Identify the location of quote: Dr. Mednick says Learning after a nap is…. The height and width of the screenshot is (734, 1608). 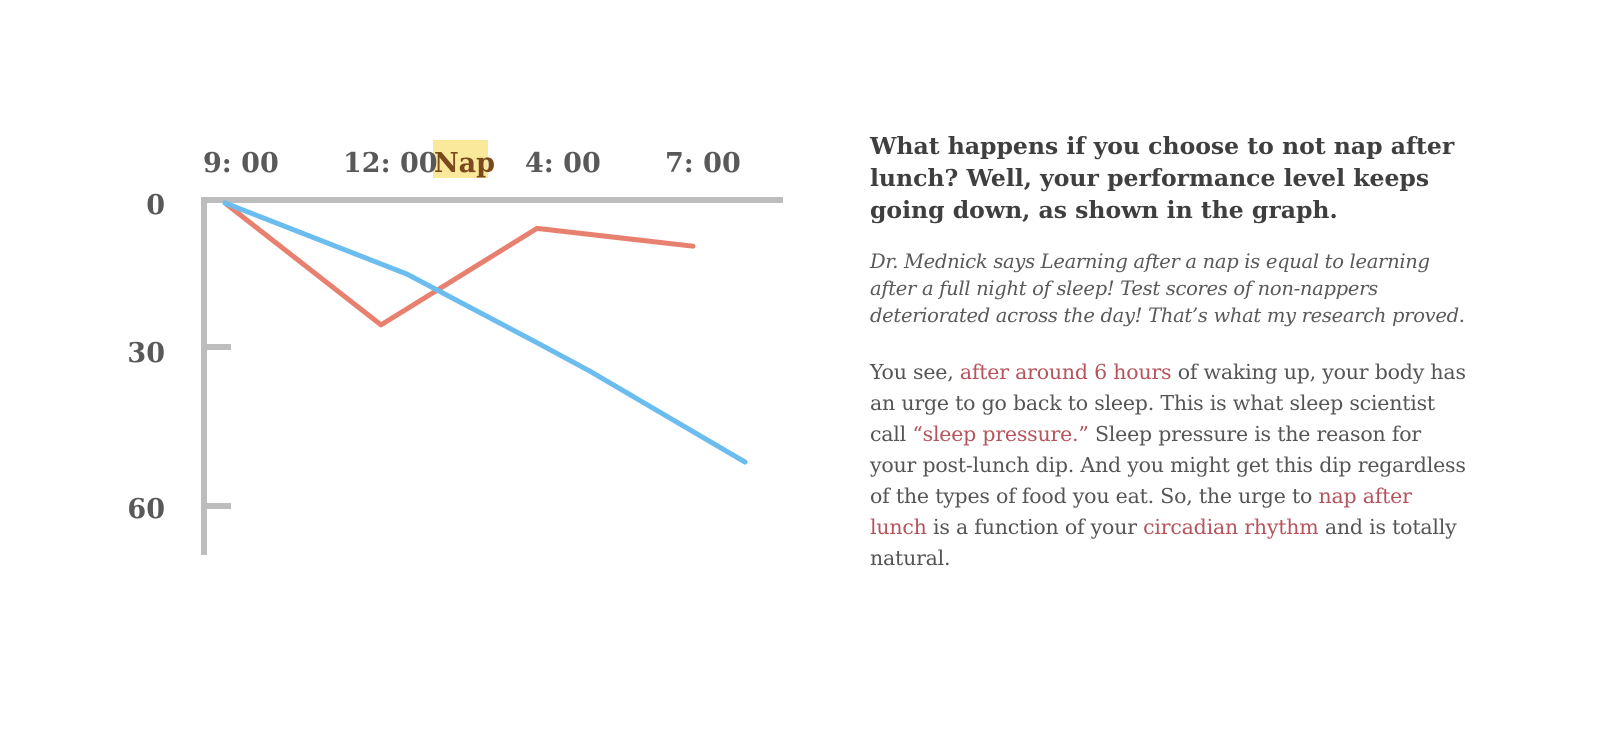
(1167, 288).